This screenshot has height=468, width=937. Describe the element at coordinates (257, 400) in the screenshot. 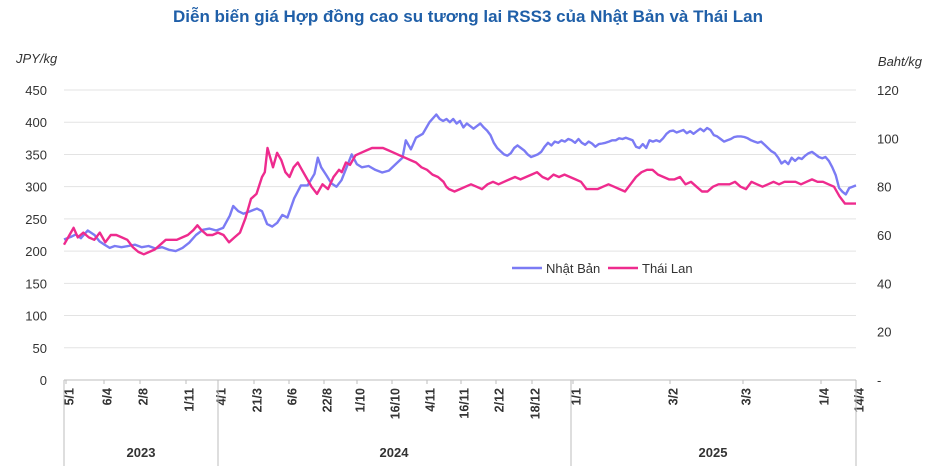

I see `x-tick-label: 21/3` at that location.